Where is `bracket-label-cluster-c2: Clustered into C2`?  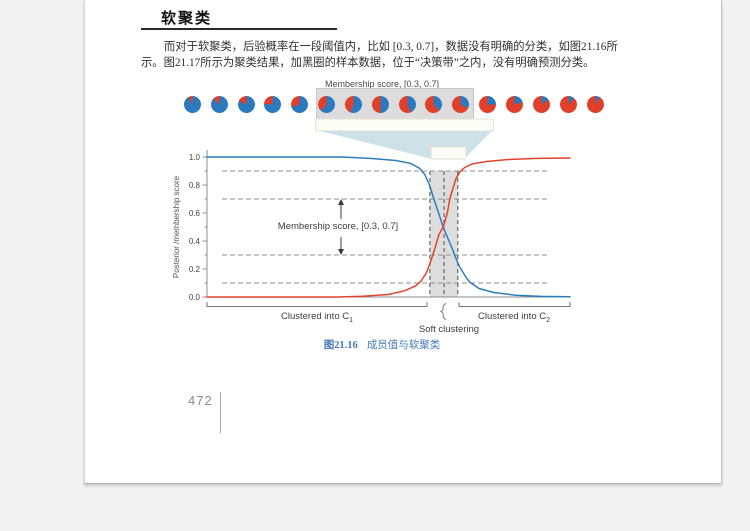 bracket-label-cluster-c2: Clustered into C2 is located at coordinates (514, 317).